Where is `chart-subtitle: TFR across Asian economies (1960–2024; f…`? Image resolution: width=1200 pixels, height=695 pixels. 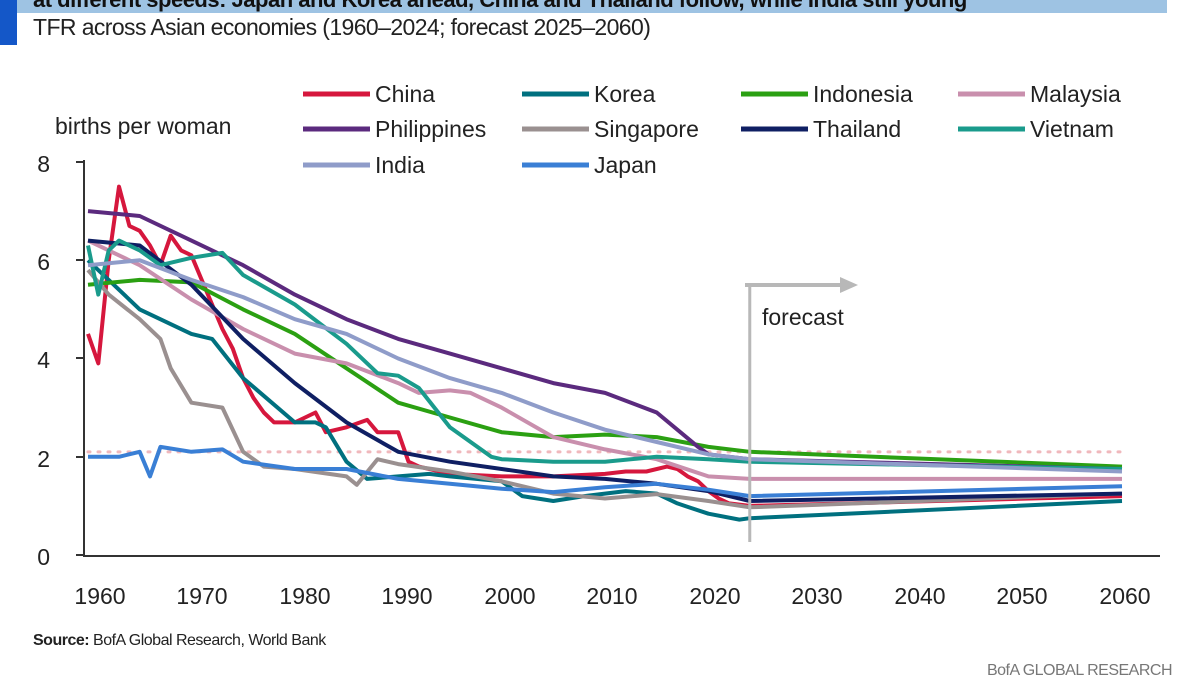
chart-subtitle: TFR across Asian economies (1960–2024; f… is located at coordinates (342, 27).